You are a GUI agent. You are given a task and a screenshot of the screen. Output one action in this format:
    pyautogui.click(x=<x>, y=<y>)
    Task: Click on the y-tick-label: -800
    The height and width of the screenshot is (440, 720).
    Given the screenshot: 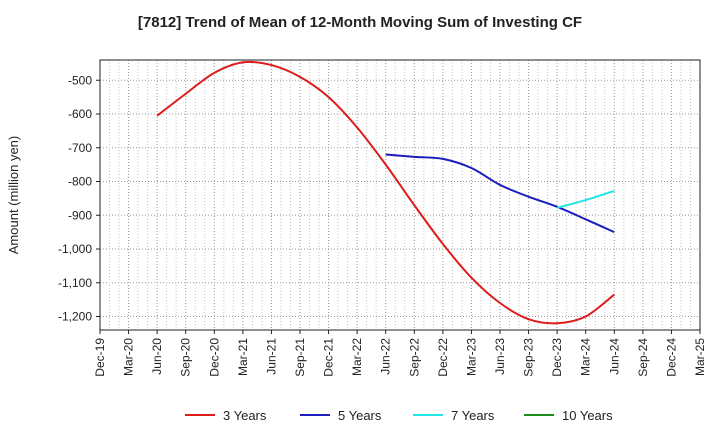 What is the action you would take?
    pyautogui.click(x=80, y=182)
    